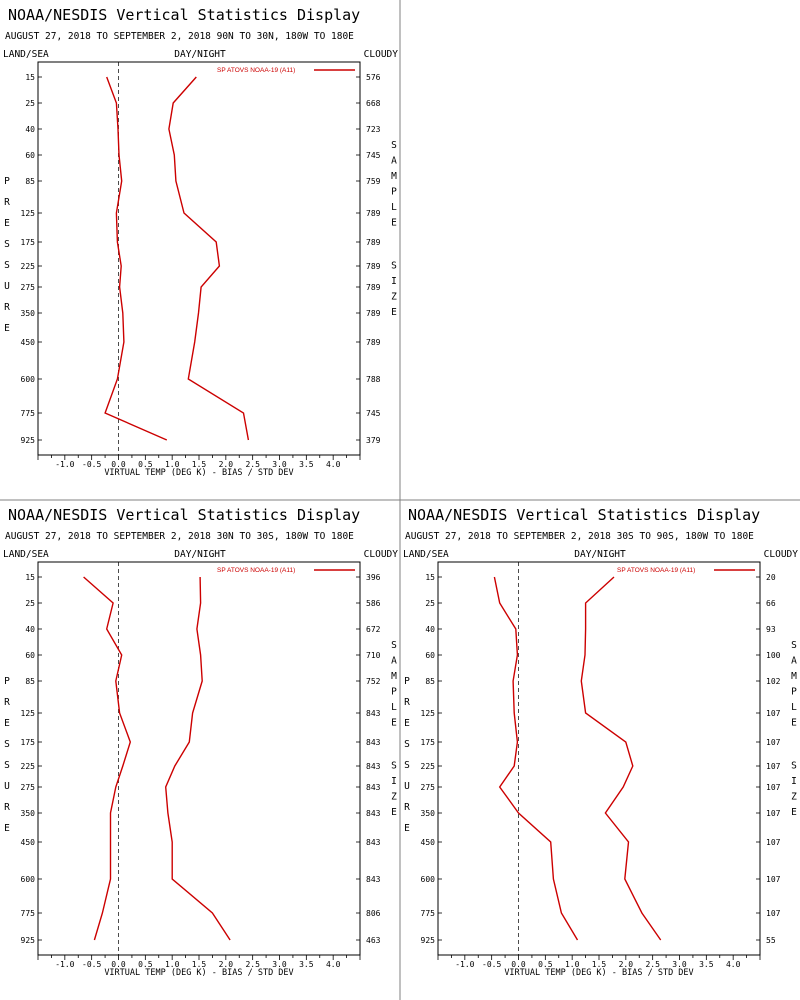 The image size is (800, 1000). Describe the element at coordinates (428, 940) in the screenshot. I see `pressure-level-label: 925` at that location.